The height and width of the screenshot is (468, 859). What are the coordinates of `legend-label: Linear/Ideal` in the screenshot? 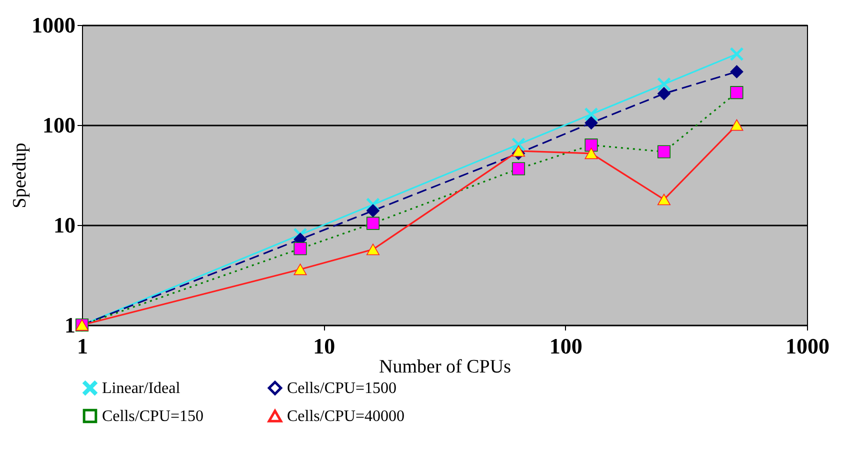 It's located at (141, 389).